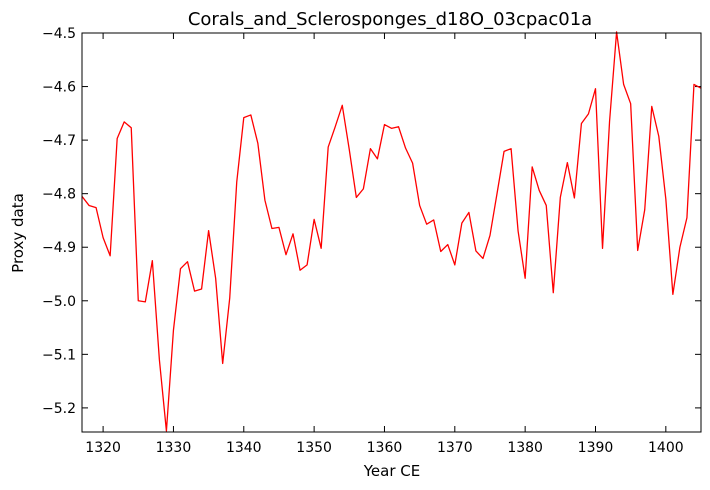 The width and height of the screenshot is (710, 490). I want to click on y-tick-label: −4.8, so click(59, 195).